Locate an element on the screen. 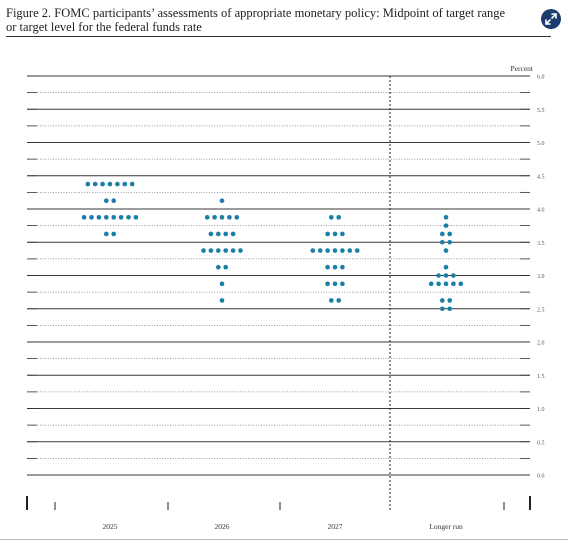  y-tick-label: 0.0 is located at coordinates (541, 477).